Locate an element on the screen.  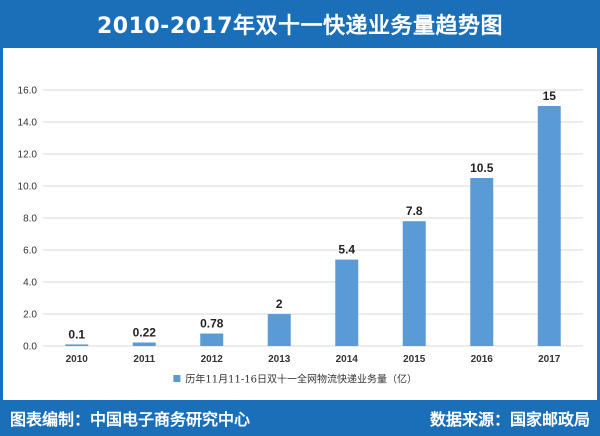
y-tick-label: 12.0 is located at coordinates (28, 155).